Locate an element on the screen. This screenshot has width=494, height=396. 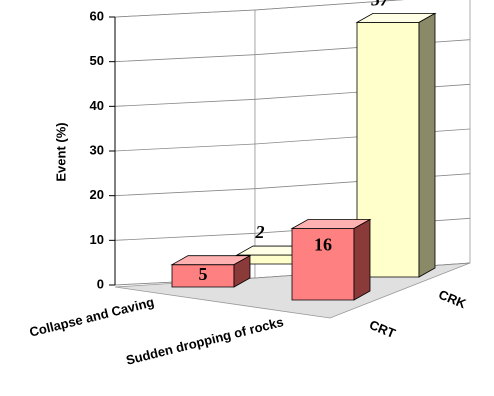
x-tick-label: Sudden dropping of rocks is located at coordinates (204, 341).